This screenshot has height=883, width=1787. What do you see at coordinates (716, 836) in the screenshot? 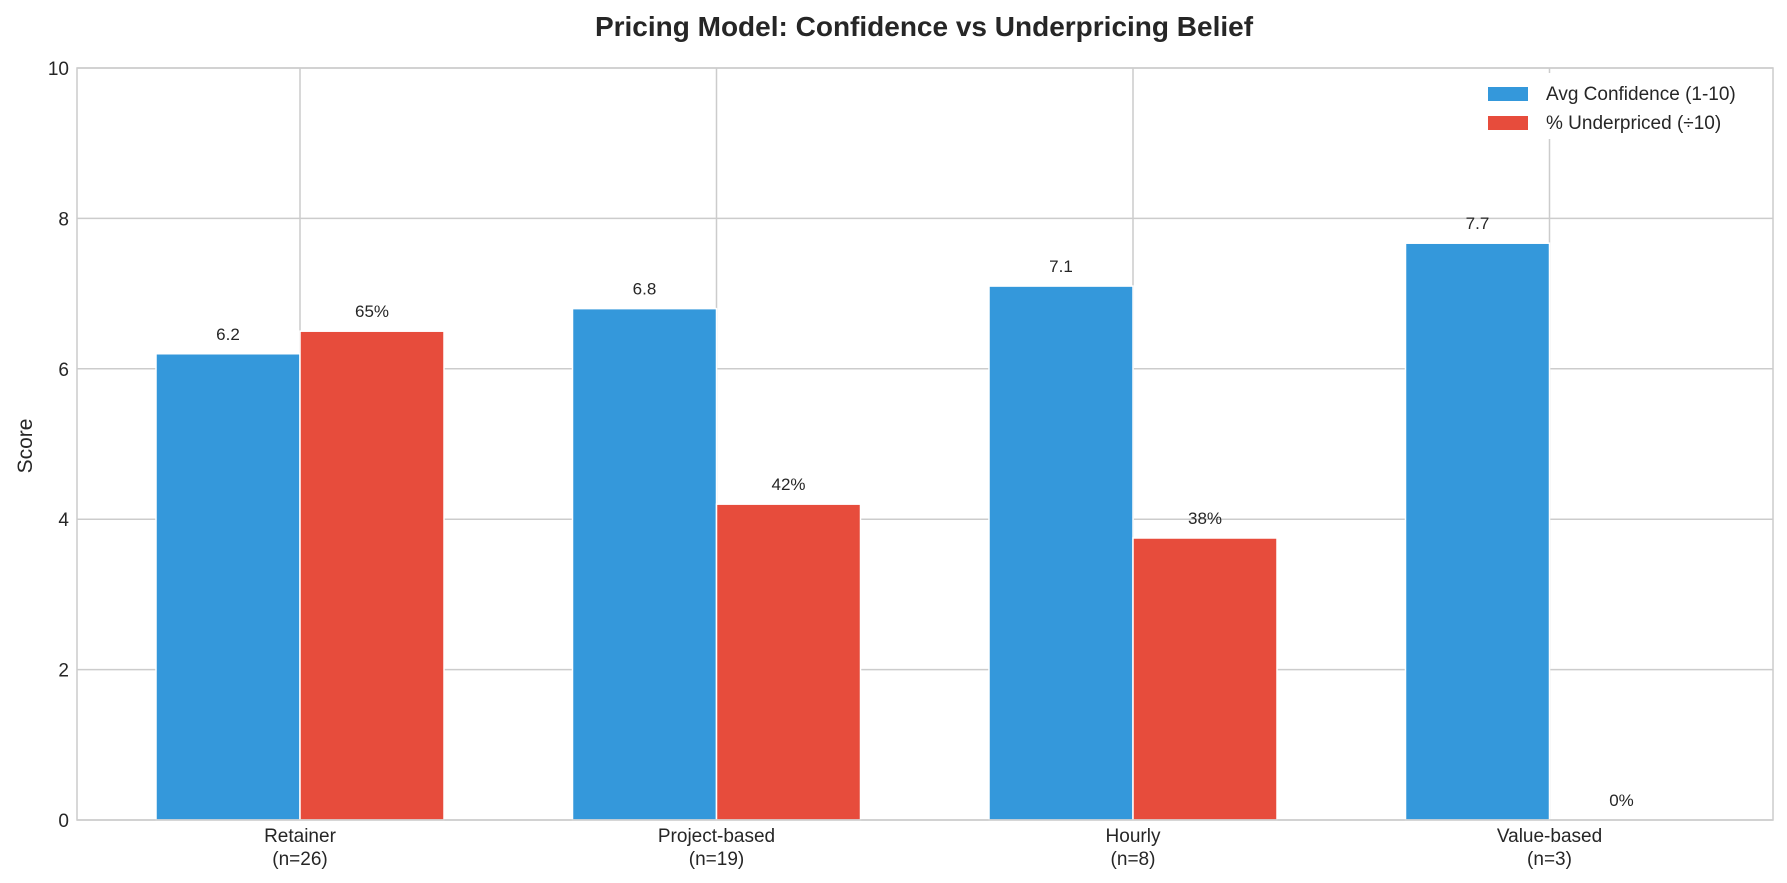
I see `x-tick-label-line: Project-based` at bounding box center [716, 836].